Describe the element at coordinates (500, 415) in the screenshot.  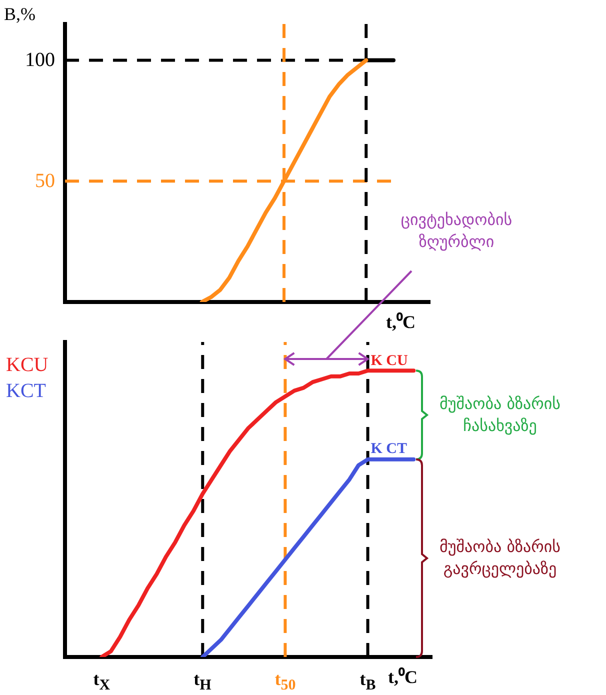
I see `text: მუშაობა ბზარის ჩასახვაზე` at that location.